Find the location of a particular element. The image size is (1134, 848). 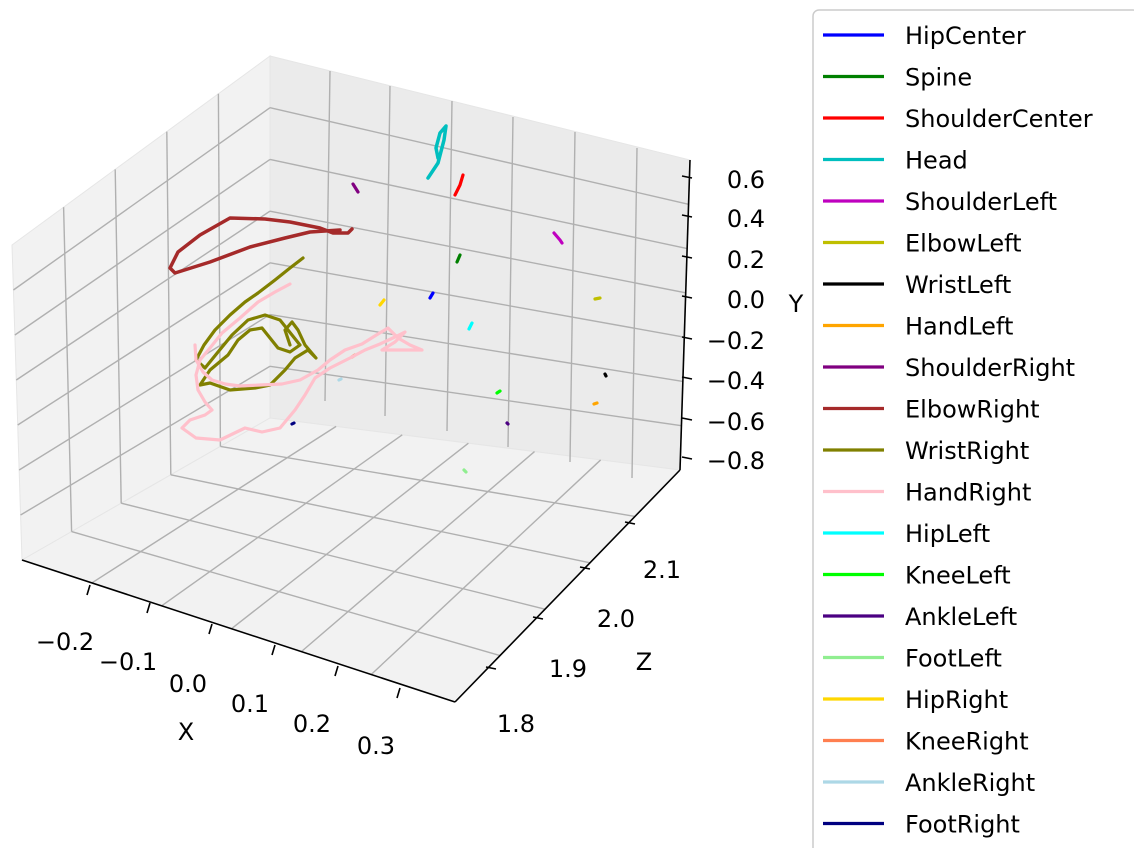

series-FootLeft is located at coordinates (465, 471).